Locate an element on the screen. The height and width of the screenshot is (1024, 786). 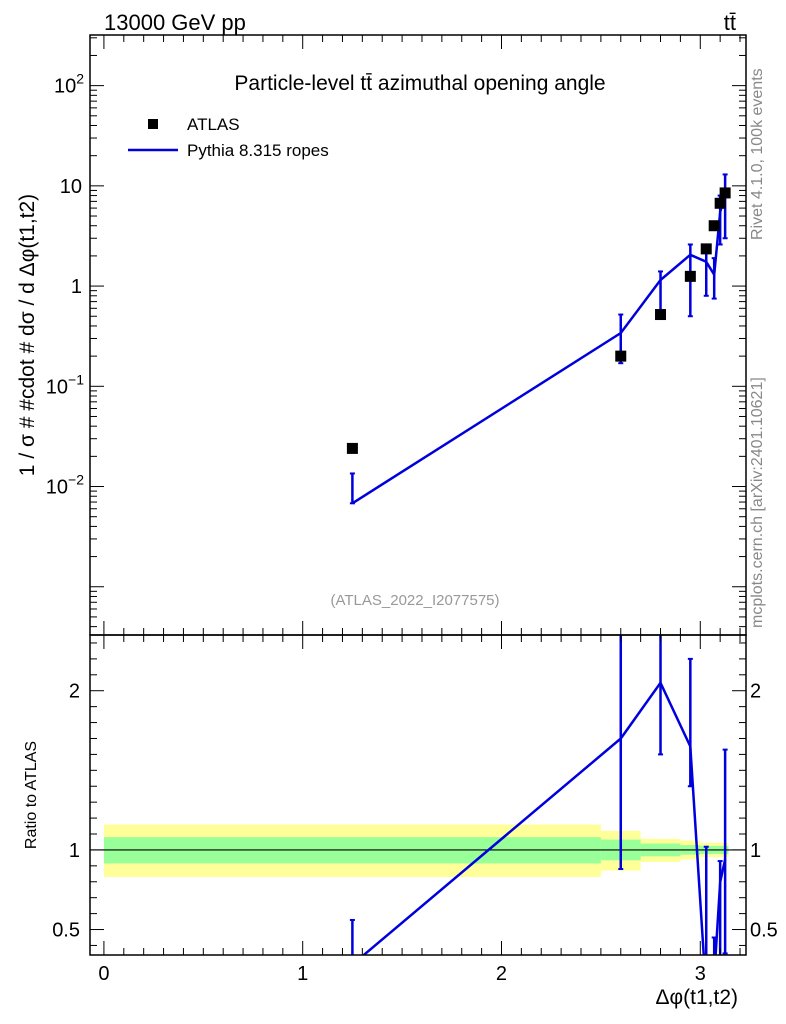
ratio-bands is located at coordinates (418, 850).